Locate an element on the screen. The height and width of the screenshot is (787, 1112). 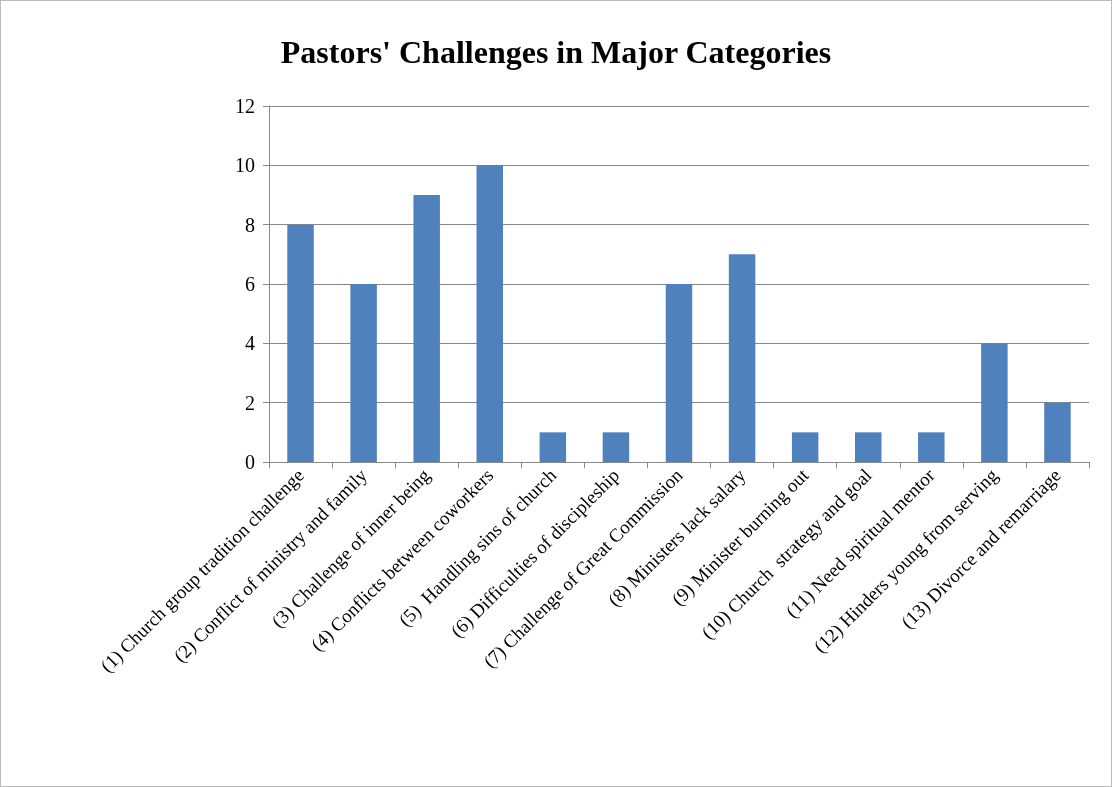
y-tick-label: 8 is located at coordinates (250, 224).